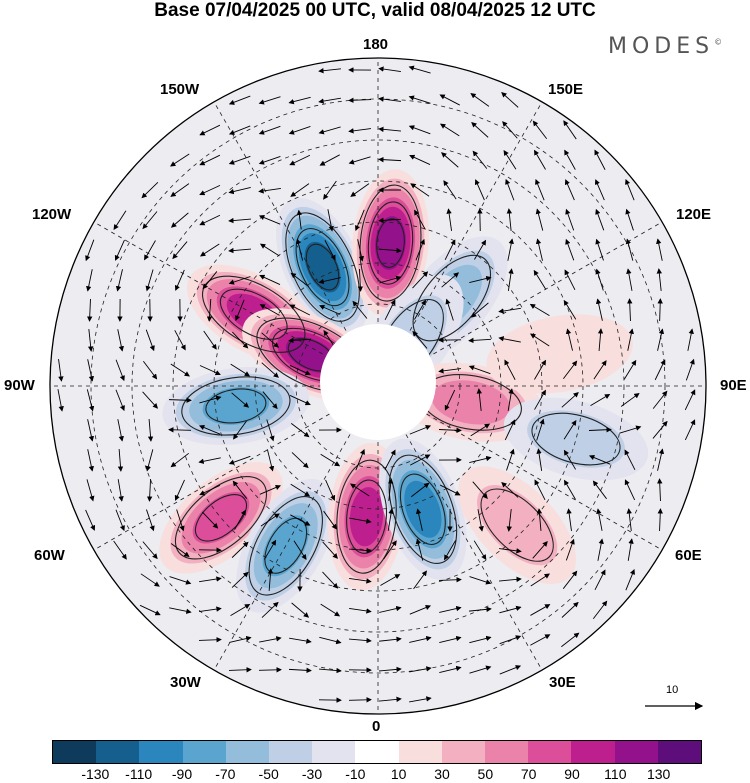  I want to click on lon-label-90w: 90W, so click(19, 385).